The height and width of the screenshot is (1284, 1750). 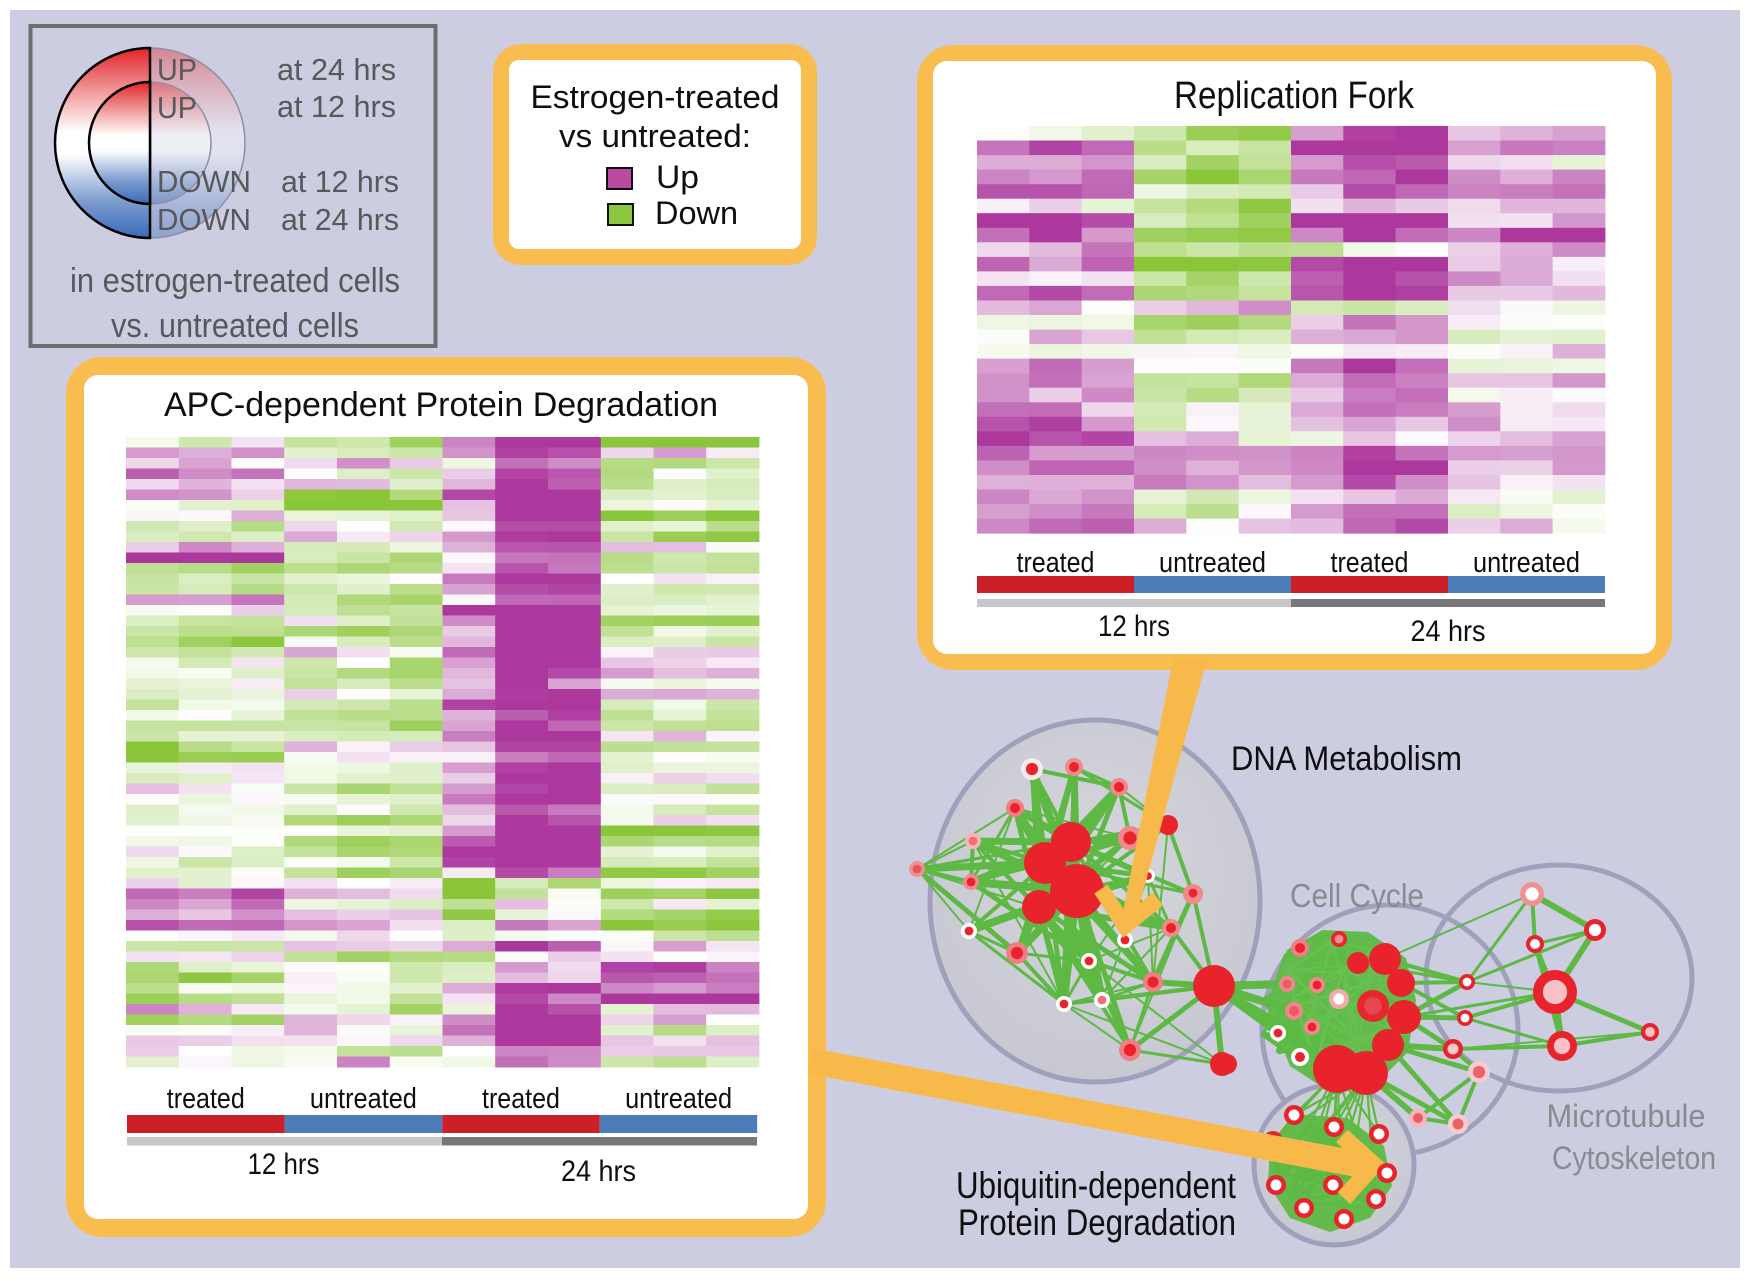 What do you see at coordinates (677, 177) in the screenshot?
I see `svg-text: Up` at bounding box center [677, 177].